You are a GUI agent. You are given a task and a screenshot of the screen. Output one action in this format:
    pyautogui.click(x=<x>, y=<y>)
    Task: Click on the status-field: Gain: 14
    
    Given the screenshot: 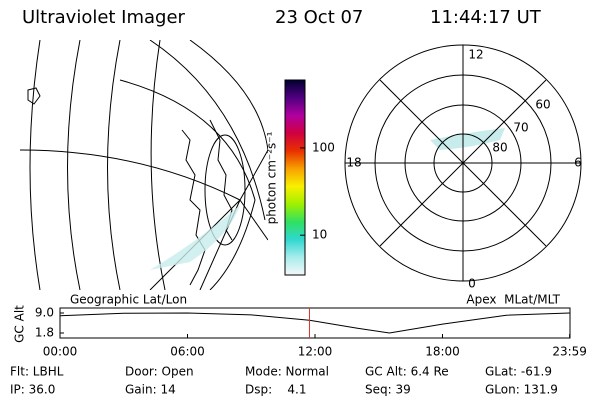 What is the action you would take?
    pyautogui.click(x=150, y=390)
    